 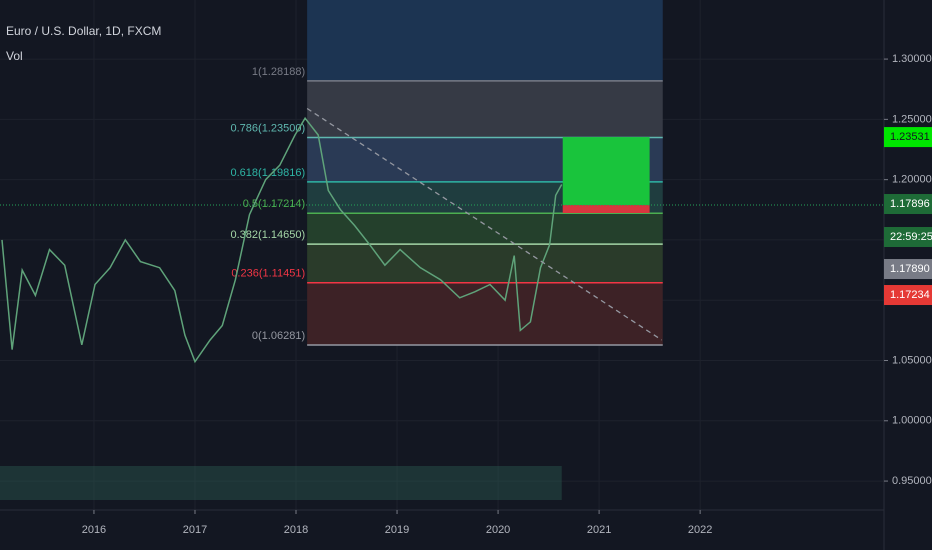 I want to click on countdown-label: 22:59:25, so click(x=911, y=237).